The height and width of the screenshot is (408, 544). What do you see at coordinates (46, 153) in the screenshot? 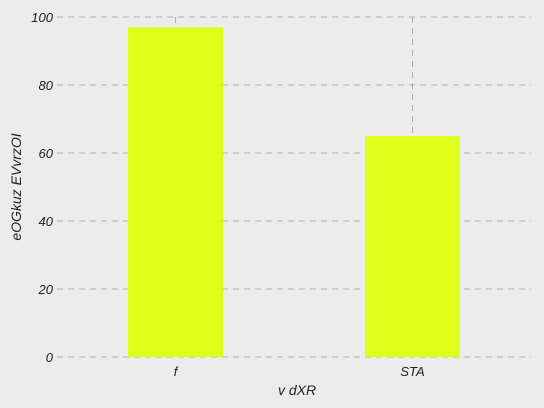
I see `y-tick-label: 60` at bounding box center [46, 153].